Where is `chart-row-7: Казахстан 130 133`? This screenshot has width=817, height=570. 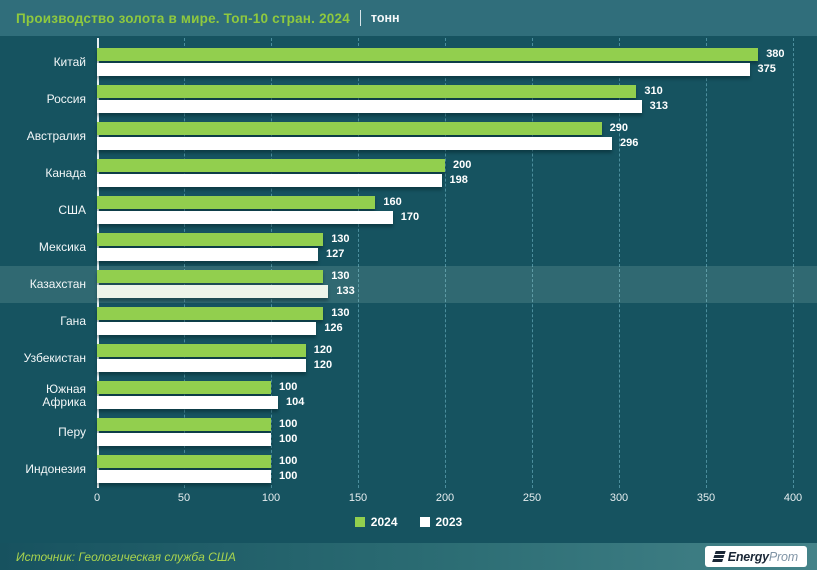 chart-row-7: Казахстан 130 133 is located at coordinates (408, 284).